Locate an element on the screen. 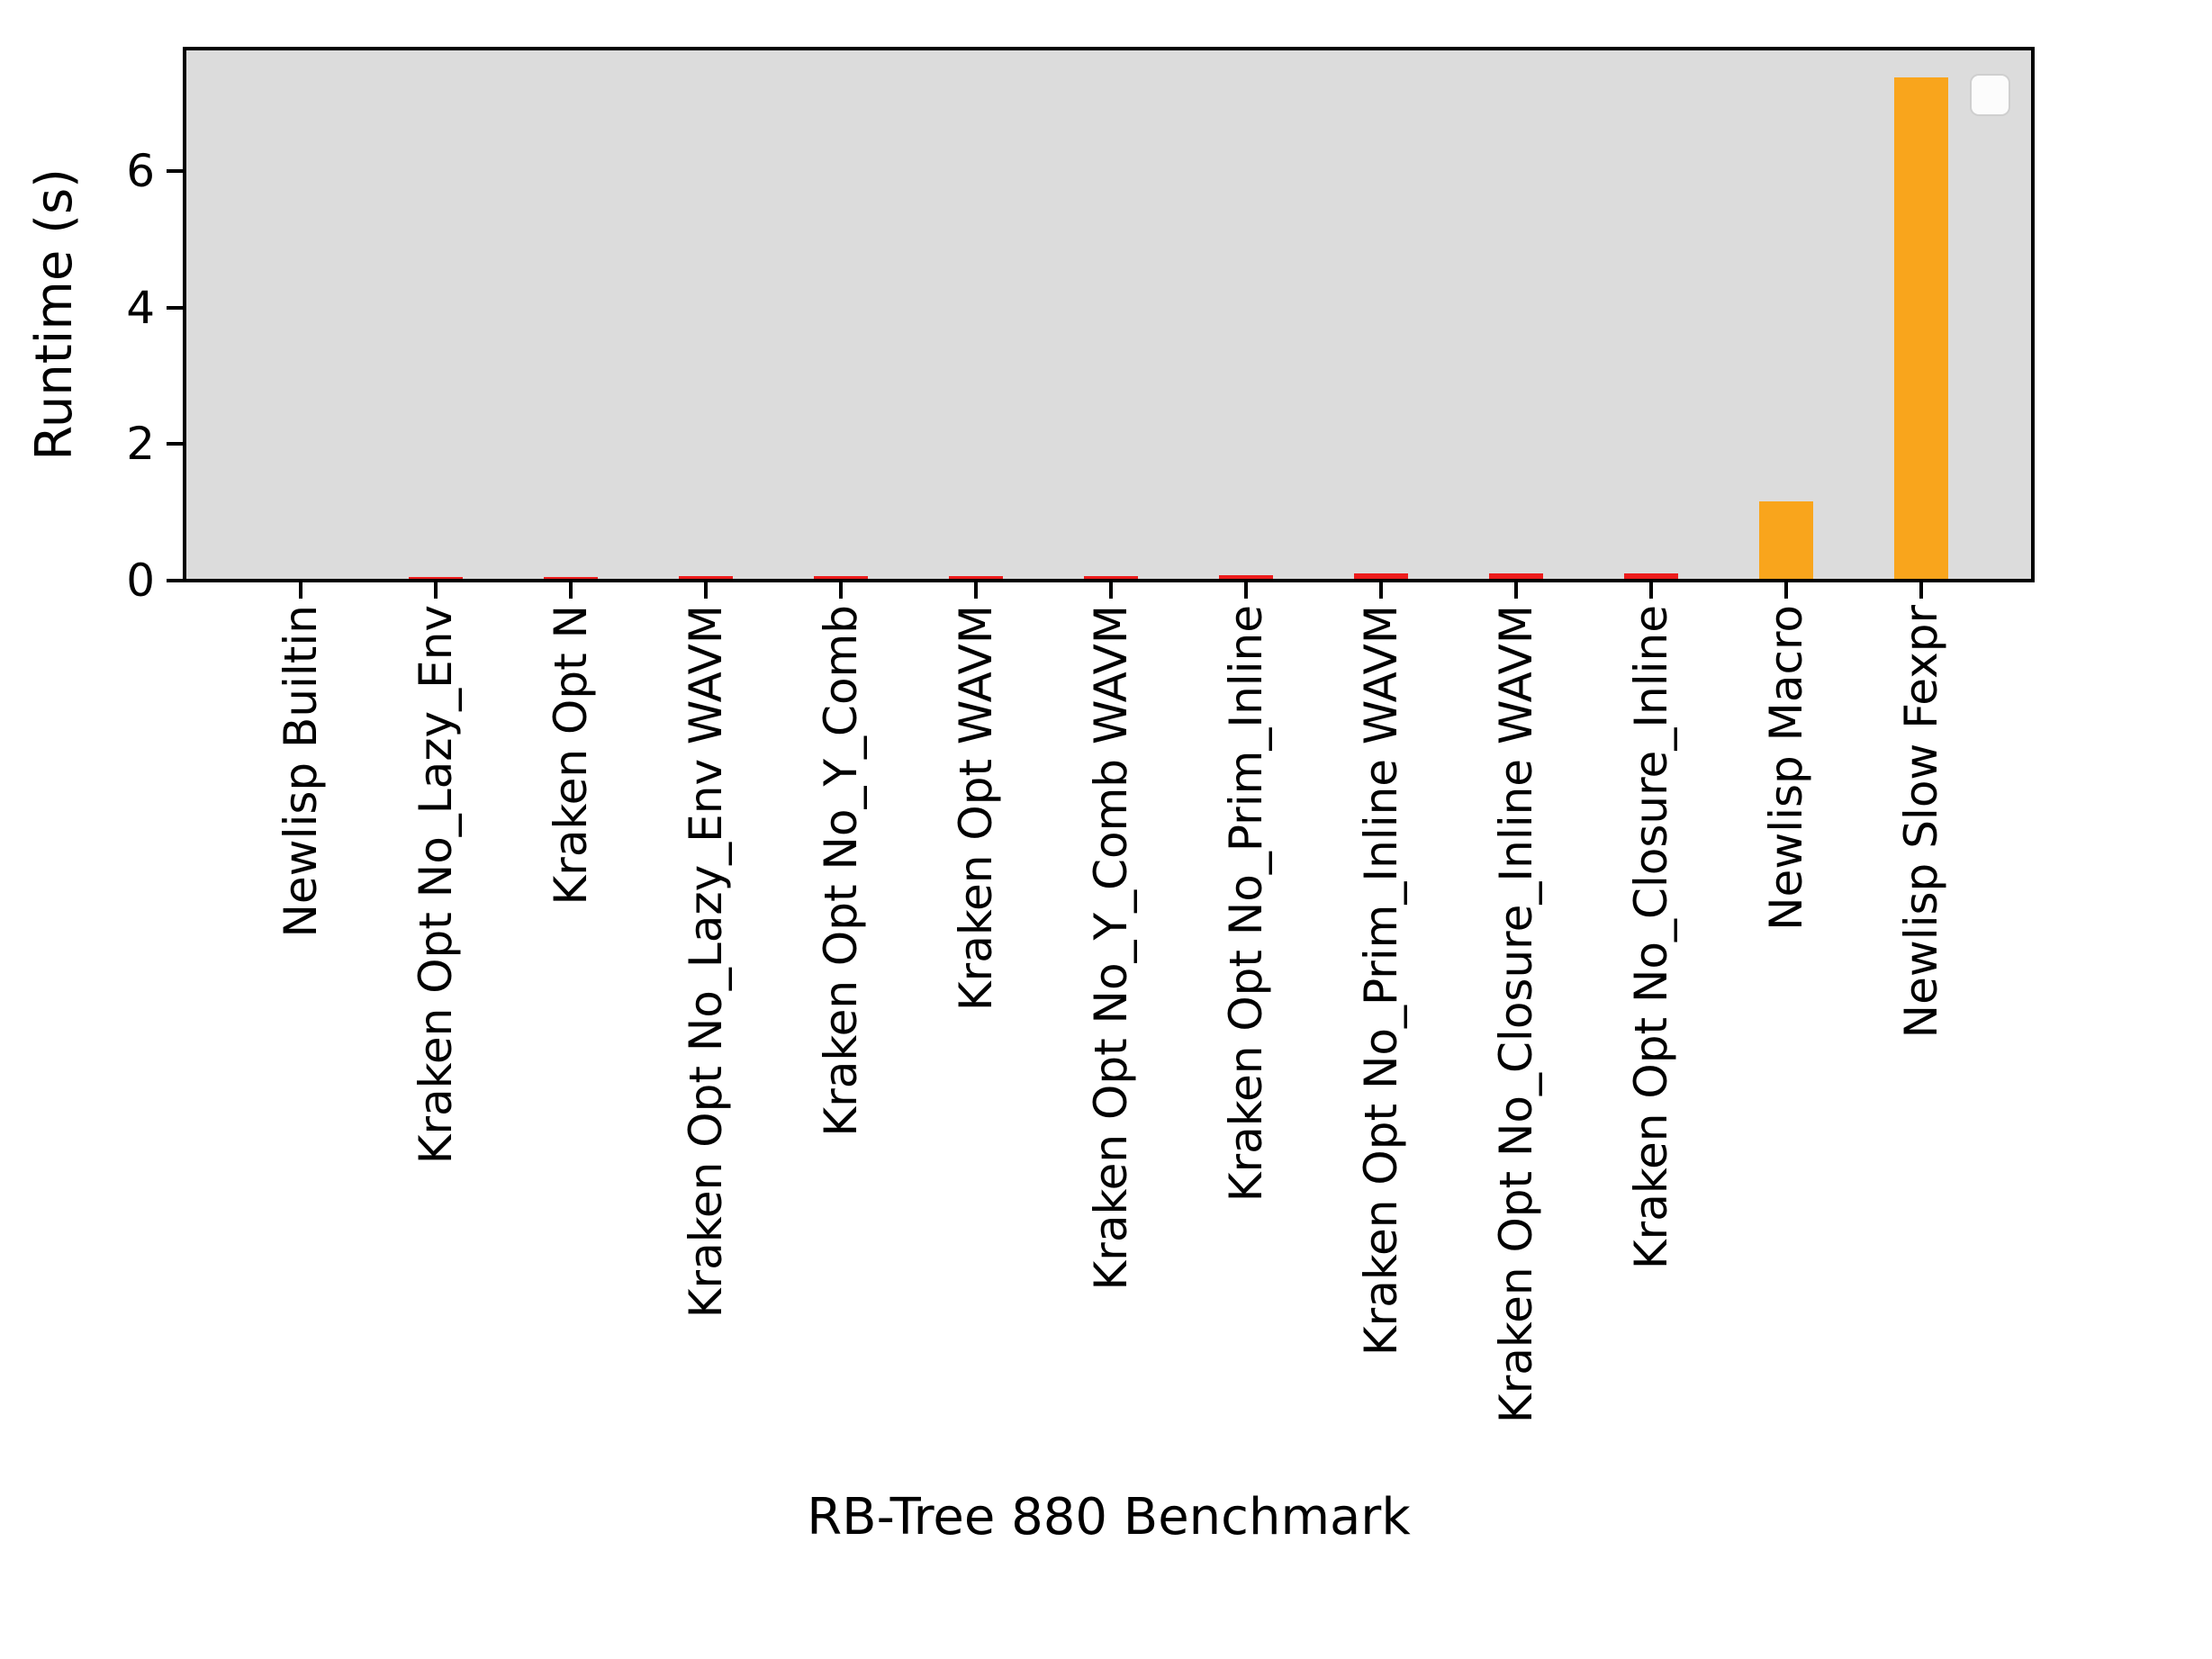  legend-box is located at coordinates (1990, 95).